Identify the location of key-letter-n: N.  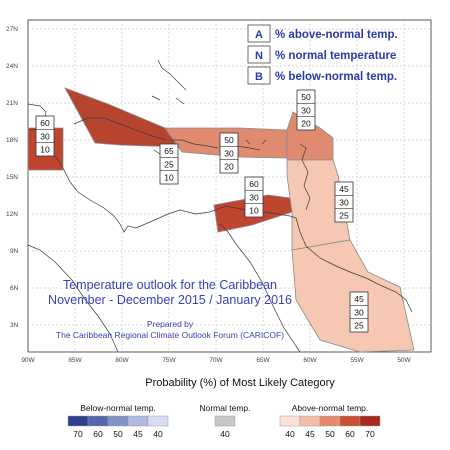
(259, 56).